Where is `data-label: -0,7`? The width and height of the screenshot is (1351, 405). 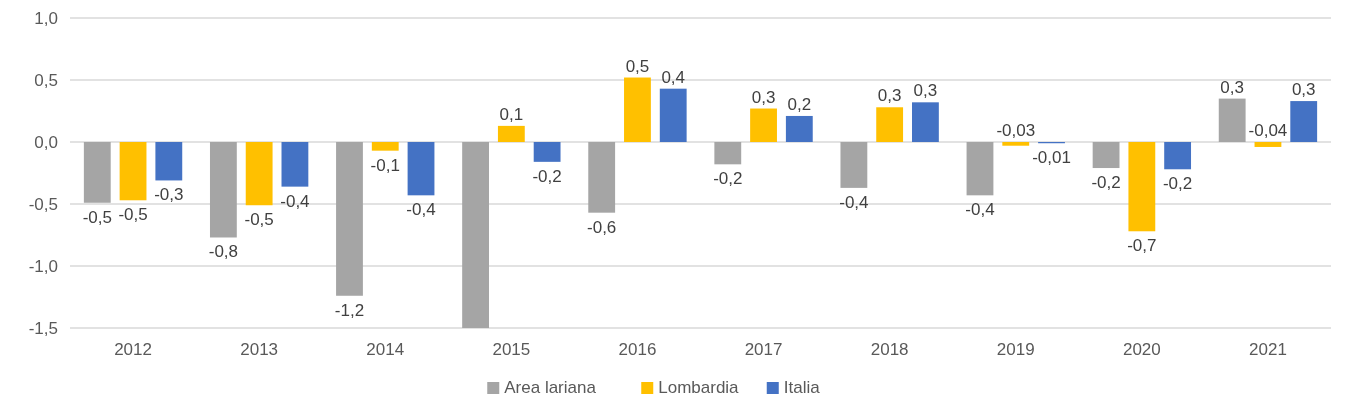 data-label: -0,7 is located at coordinates (1142, 246).